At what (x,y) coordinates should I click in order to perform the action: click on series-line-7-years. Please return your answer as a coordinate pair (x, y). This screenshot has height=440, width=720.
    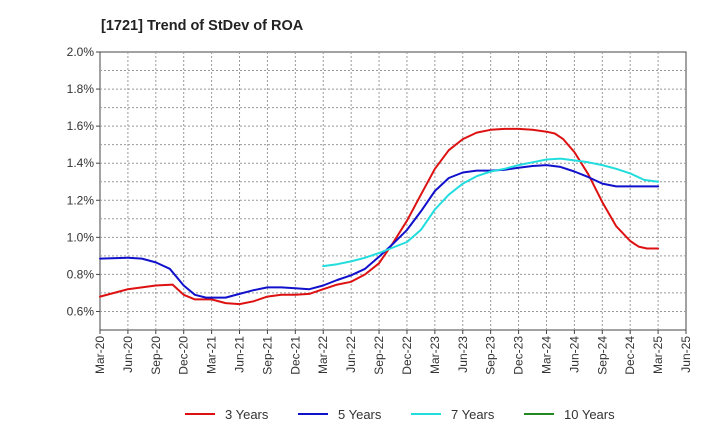
    Looking at the image, I should click on (491, 212).